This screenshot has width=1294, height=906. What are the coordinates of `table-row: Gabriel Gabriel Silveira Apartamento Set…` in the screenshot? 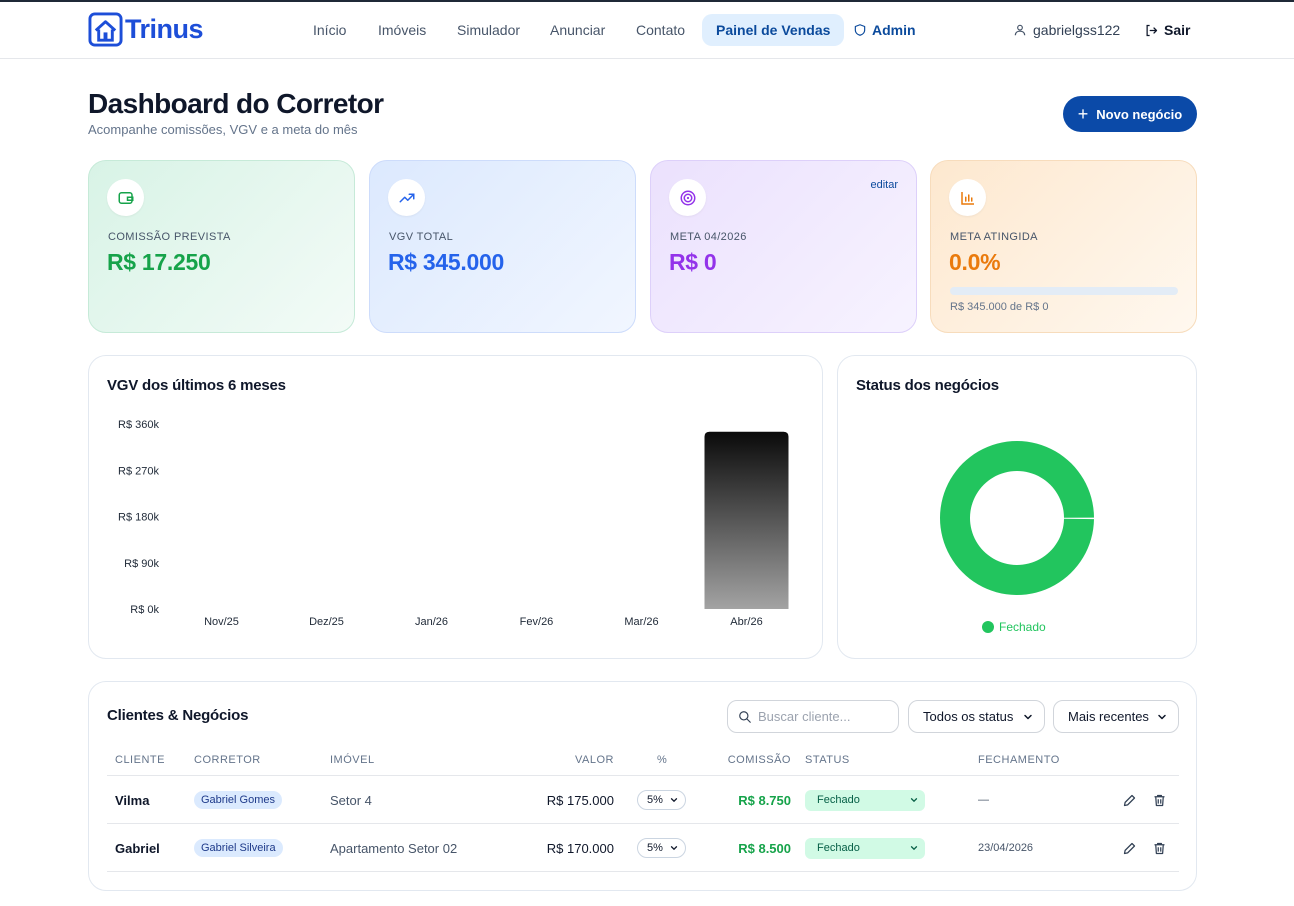 It's located at (642, 848).